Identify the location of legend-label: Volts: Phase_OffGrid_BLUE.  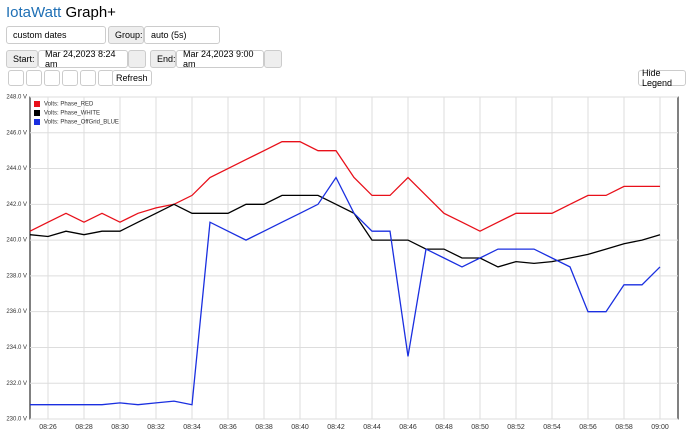
(81, 123).